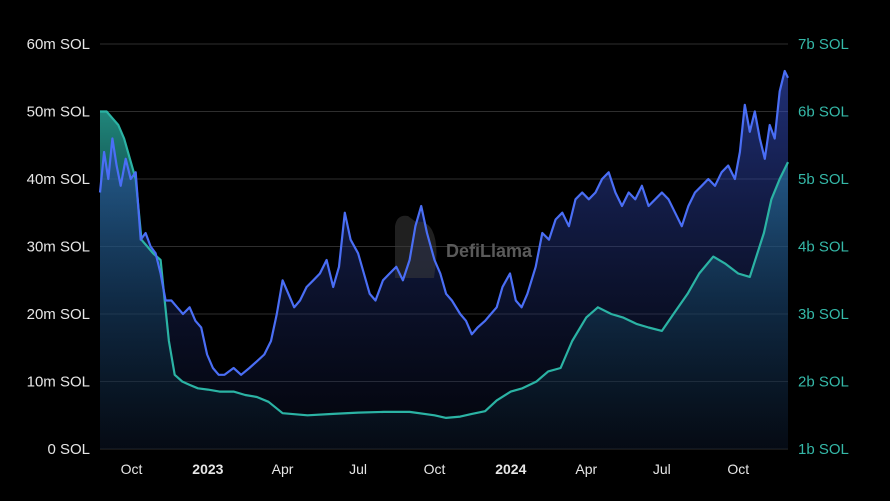 This screenshot has width=890, height=501. Describe the element at coordinates (58, 382) in the screenshot. I see `left-tick-label-1: 10m SOL` at that location.